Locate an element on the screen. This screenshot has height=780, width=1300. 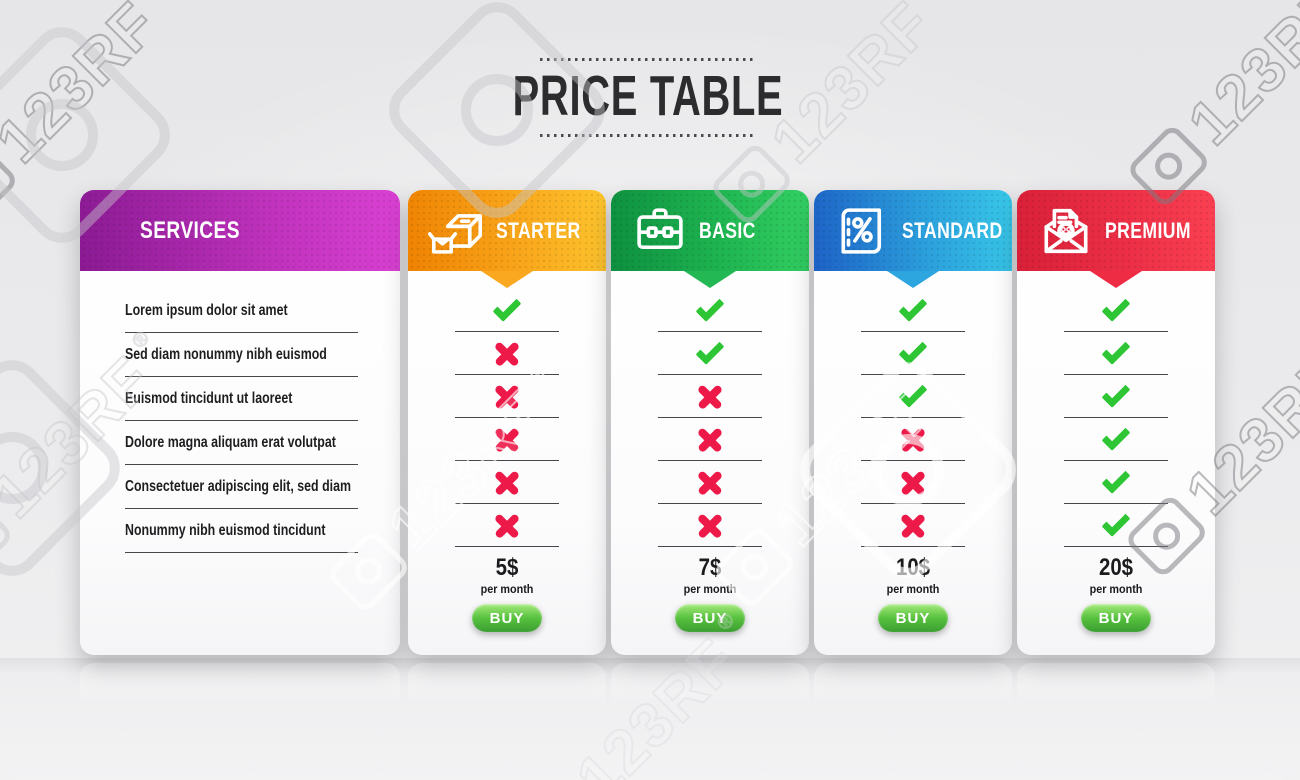
title-bottom-dotted-line is located at coordinates (648, 135).